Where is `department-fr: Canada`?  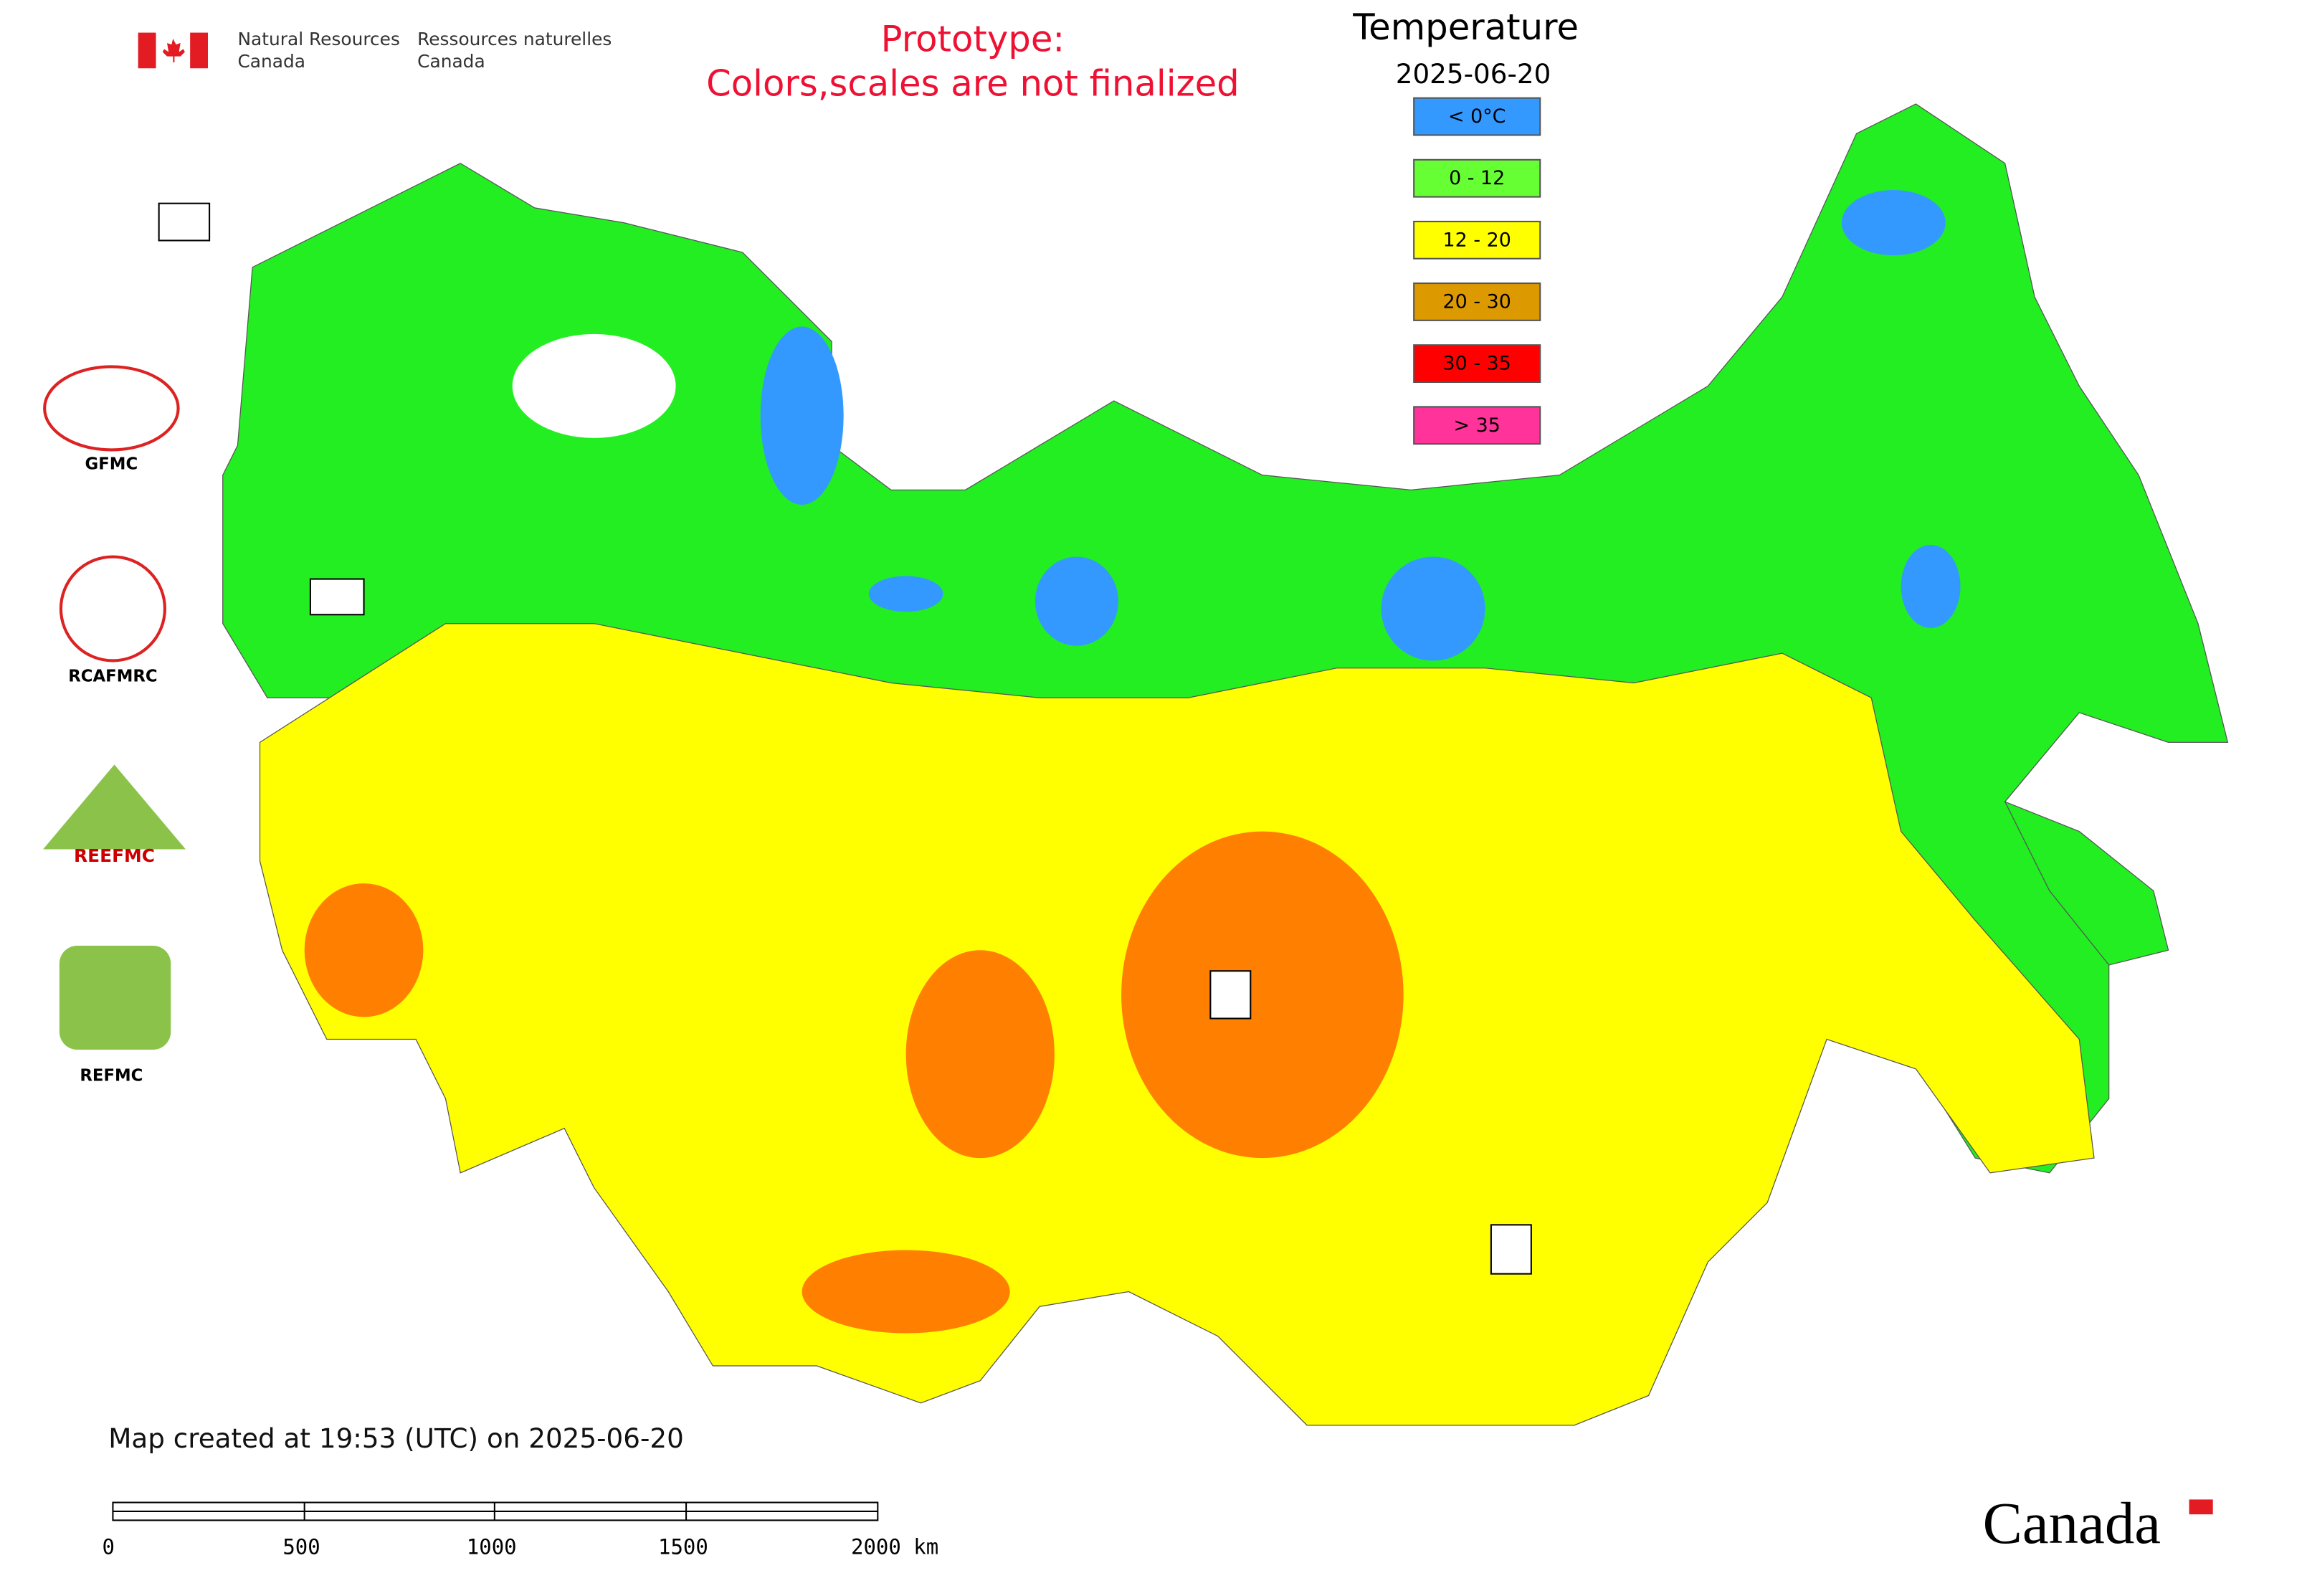 department-fr: Canada is located at coordinates (451, 61).